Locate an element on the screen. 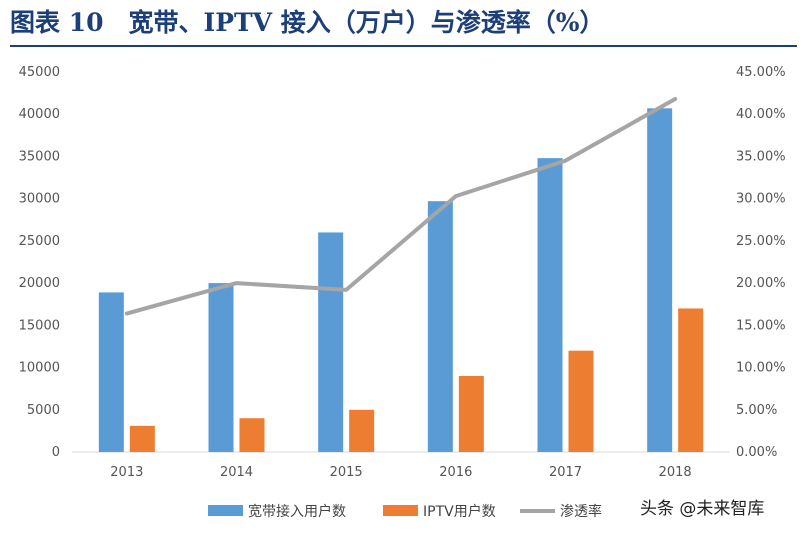 Image resolution: width=807 pixels, height=533 pixels. watermark-text: 头条 @未来智库 is located at coordinates (702, 509).